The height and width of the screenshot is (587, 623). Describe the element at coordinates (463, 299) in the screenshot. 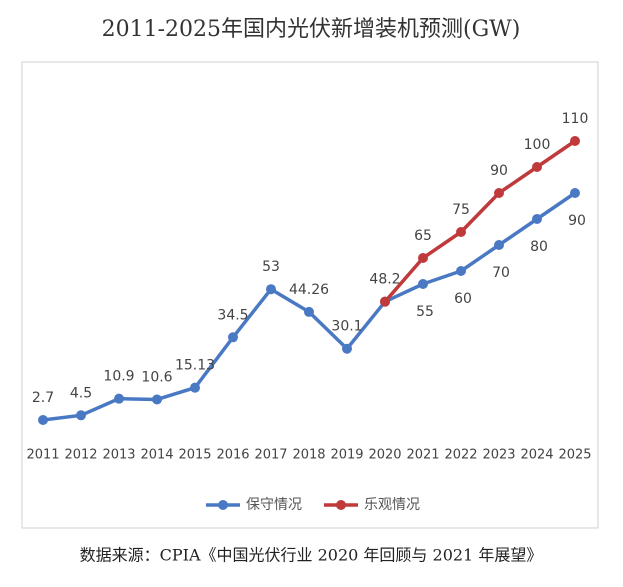

I see `data-label: 60` at that location.